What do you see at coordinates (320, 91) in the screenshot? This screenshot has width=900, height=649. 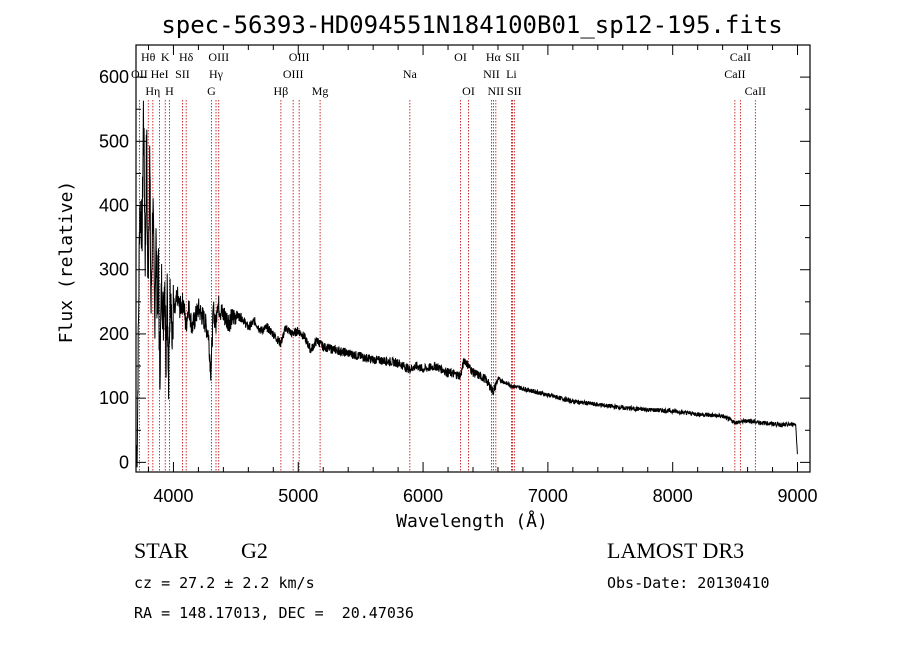 I see `line-label: Mg` at bounding box center [320, 91].